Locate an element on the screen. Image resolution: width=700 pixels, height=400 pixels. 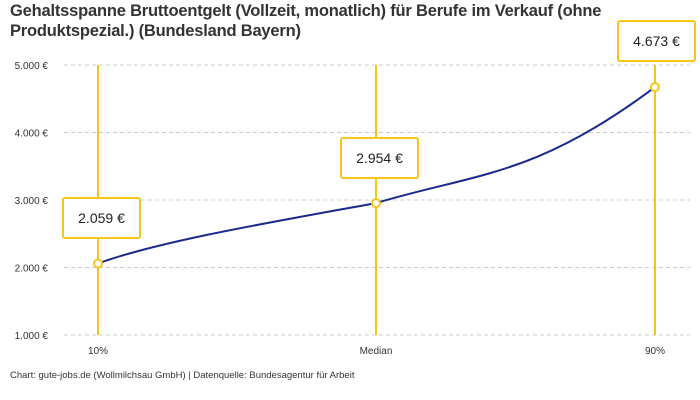
x-tick-label: 10% is located at coordinates (98, 351).